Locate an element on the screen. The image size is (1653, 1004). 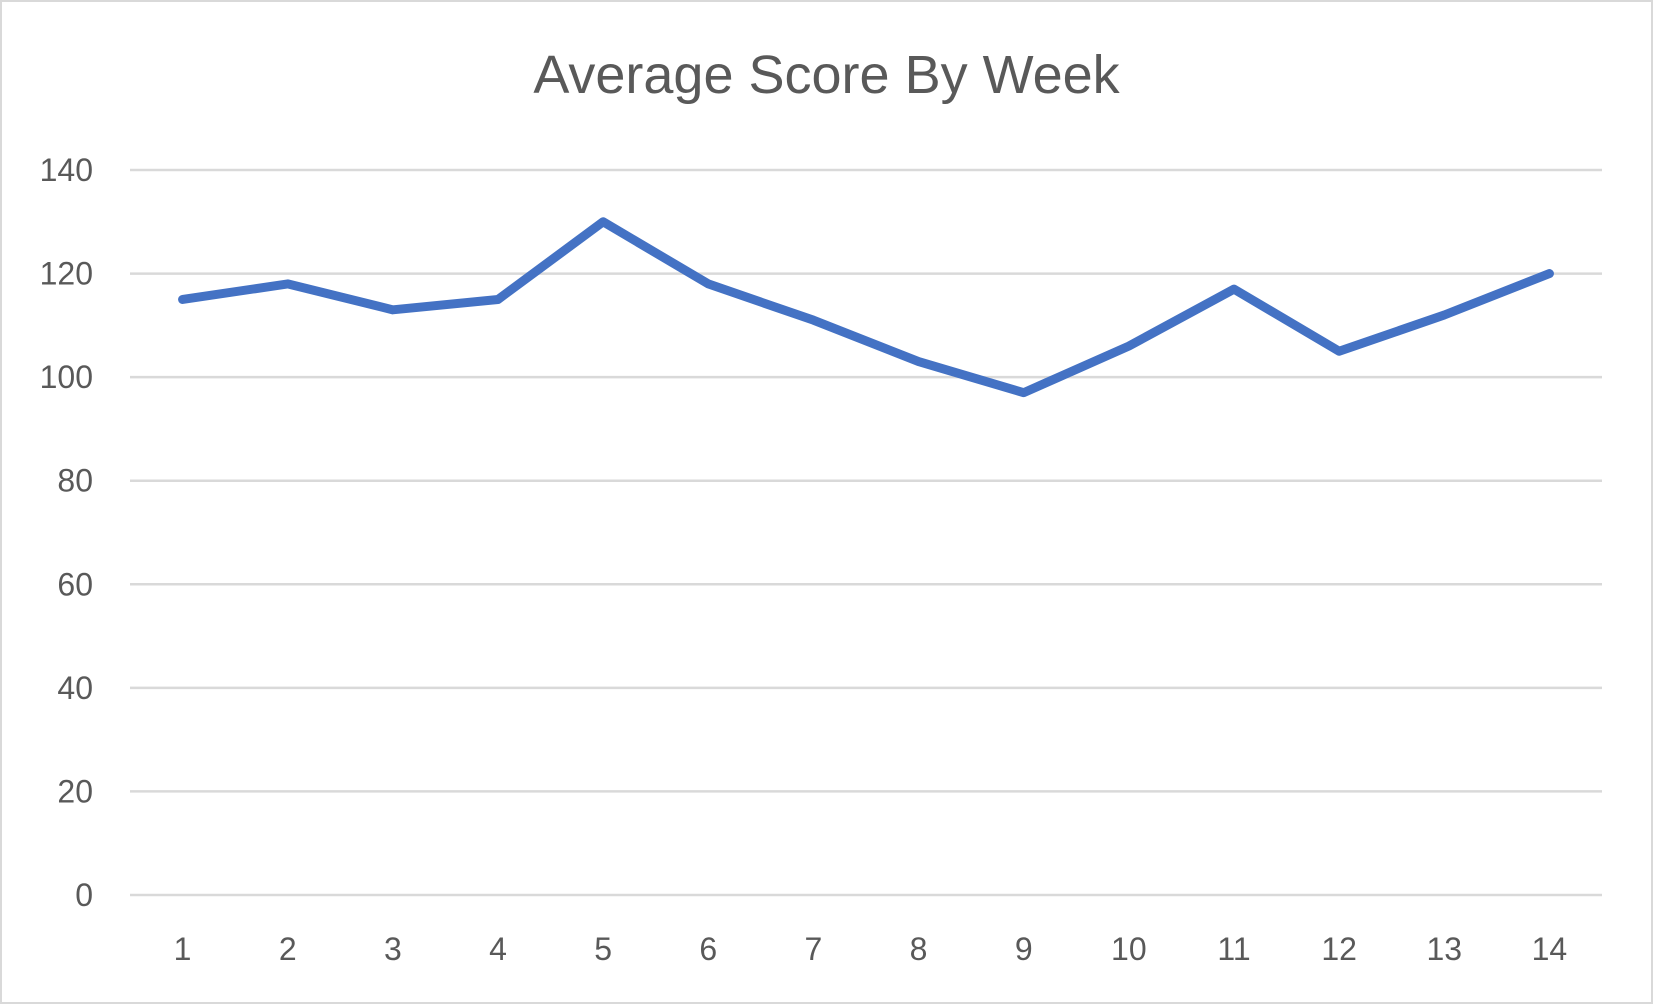
x-tick-label: 5 is located at coordinates (603, 949).